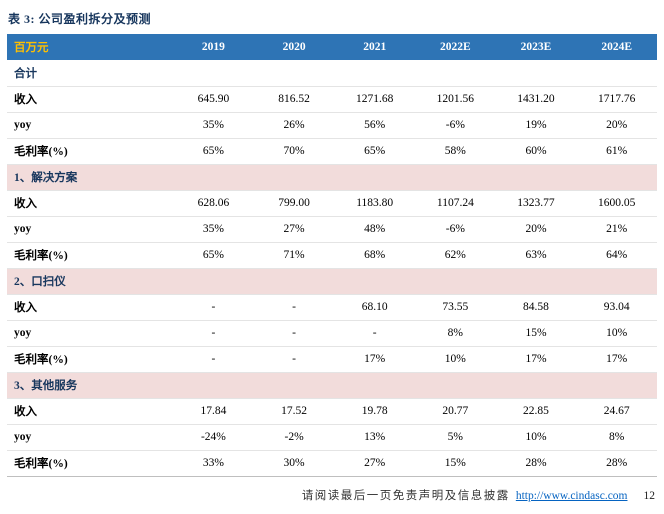 The image size is (664, 514). What do you see at coordinates (375, 203) in the screenshot?
I see `value-cell: 1183.80` at bounding box center [375, 203].